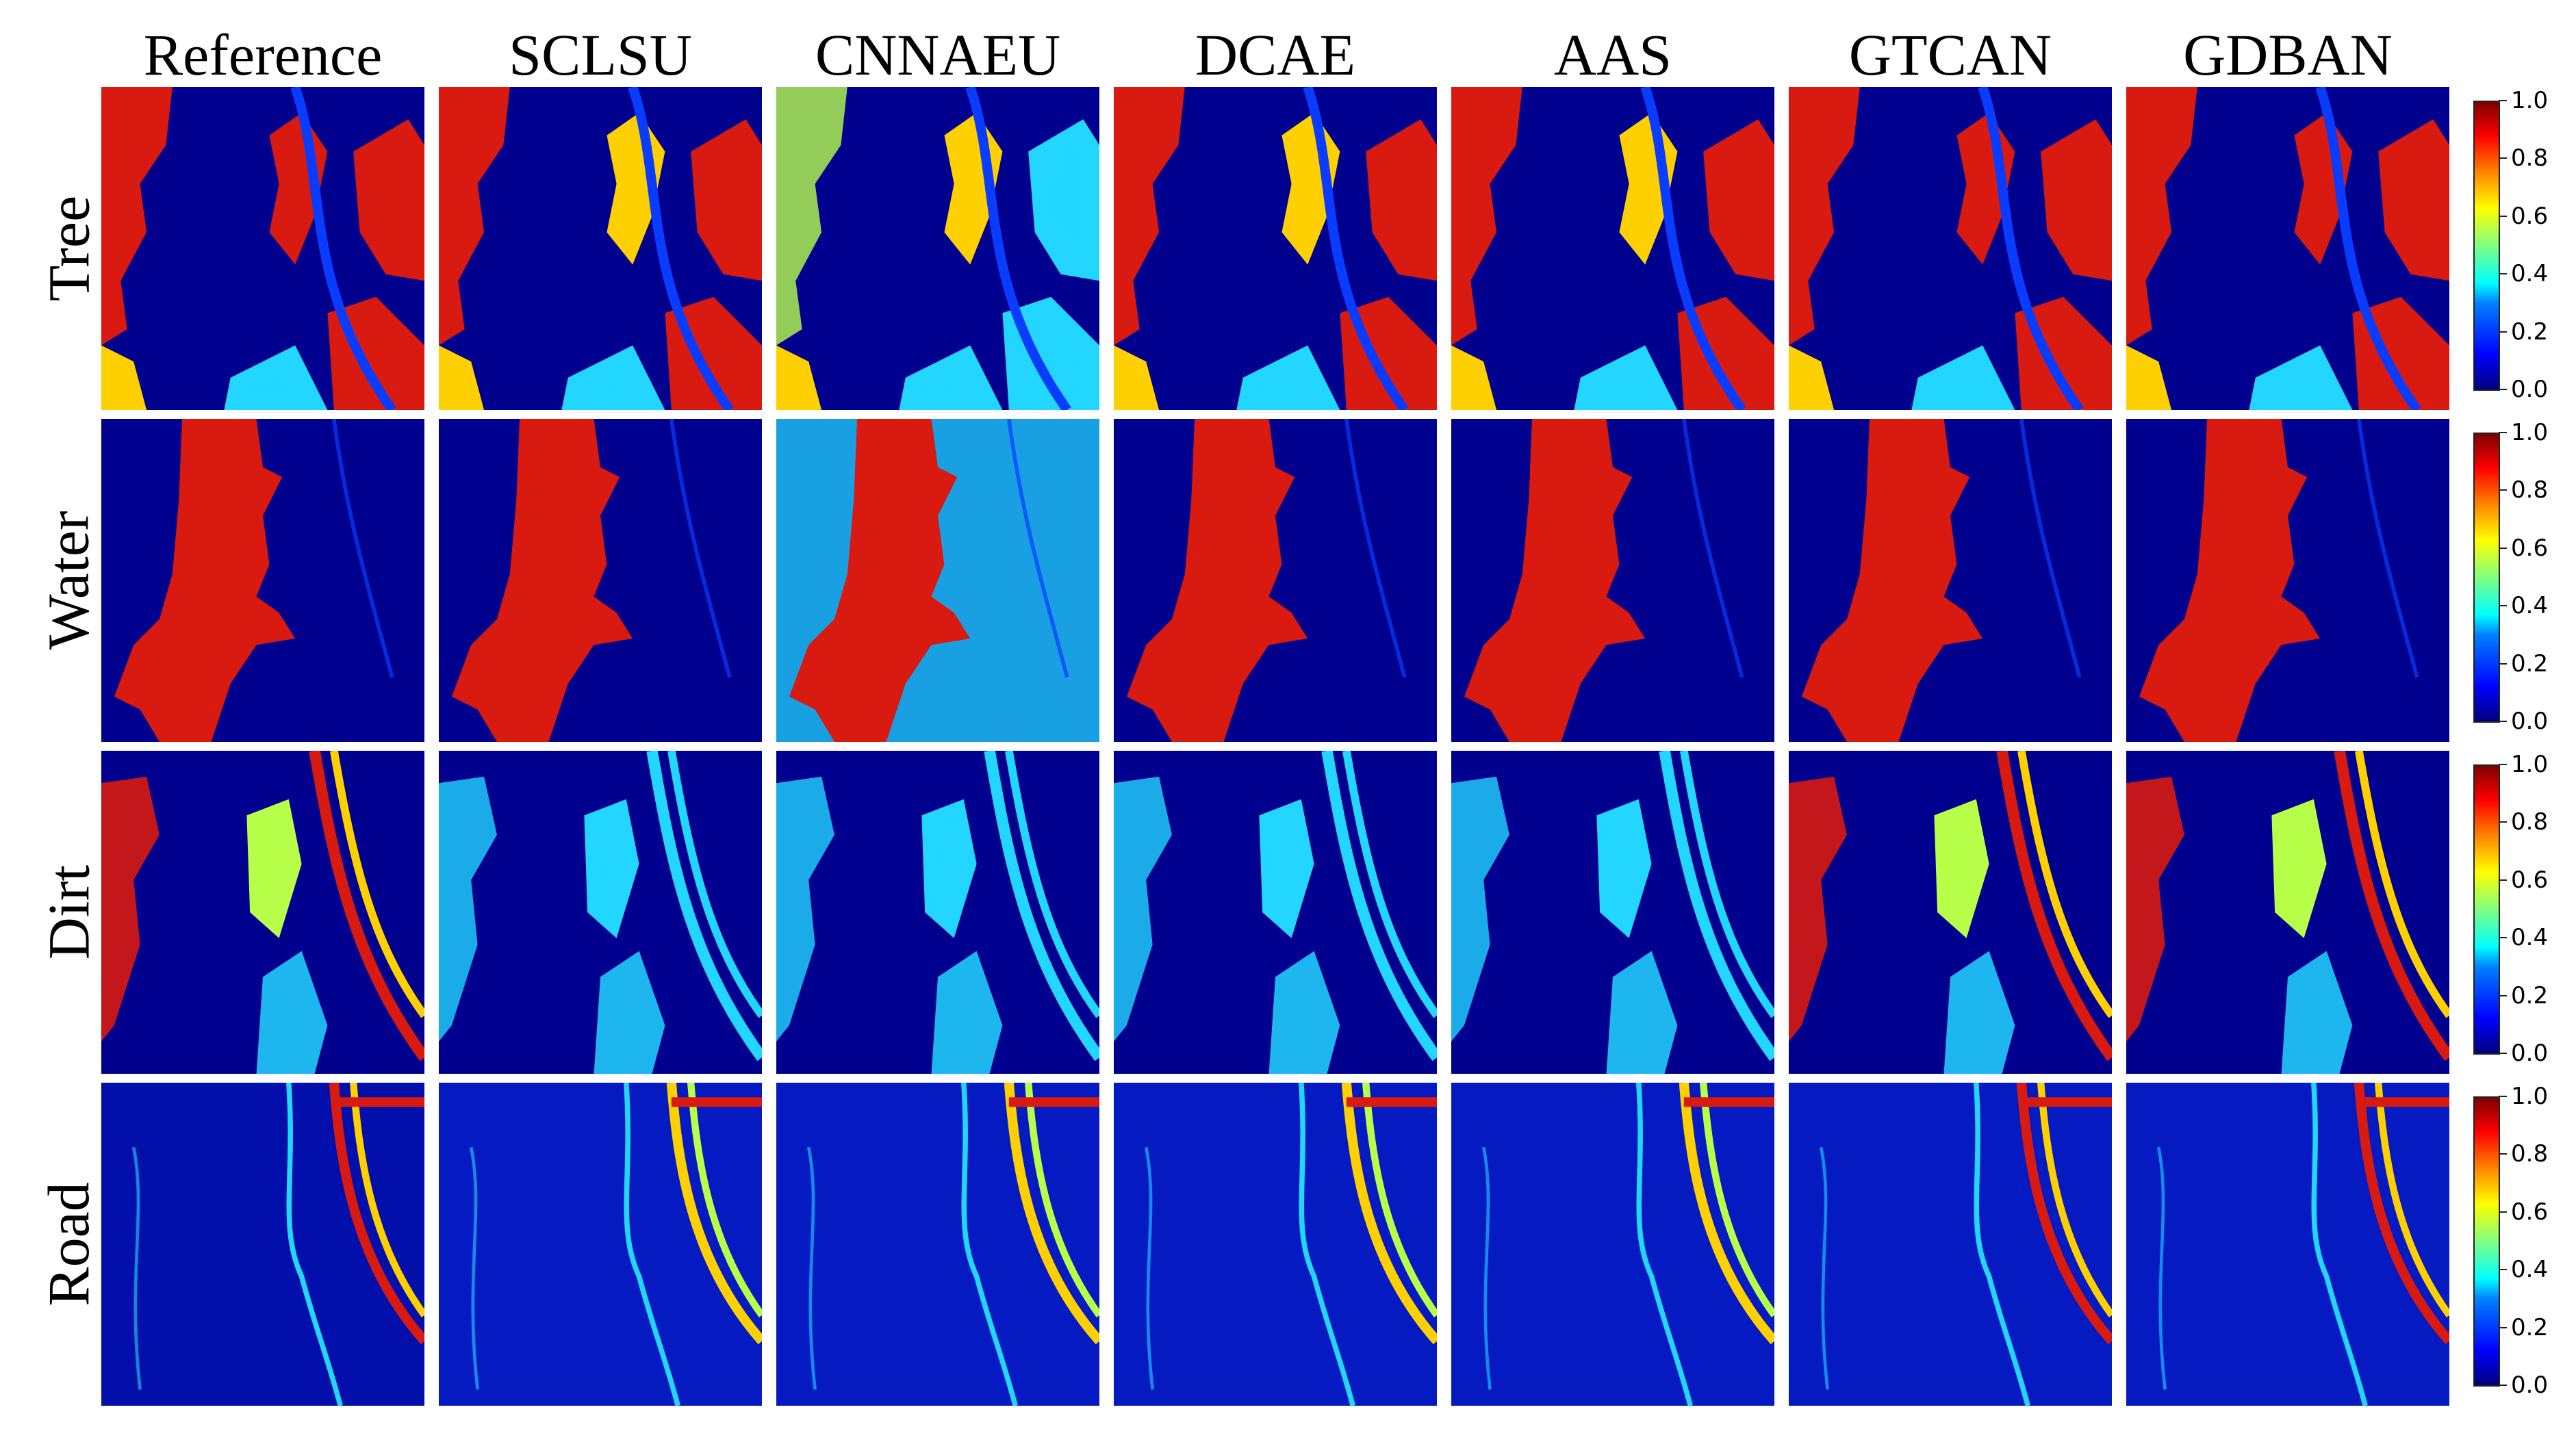  I want to click on column-title-gdban: GDBAN, so click(2288, 55).